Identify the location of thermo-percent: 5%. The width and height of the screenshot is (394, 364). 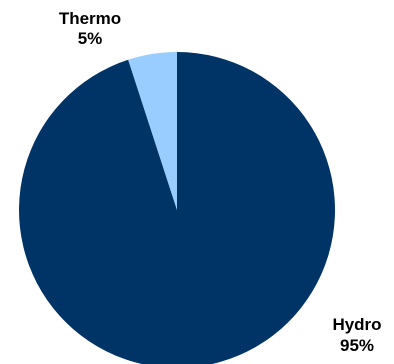
(90, 38).